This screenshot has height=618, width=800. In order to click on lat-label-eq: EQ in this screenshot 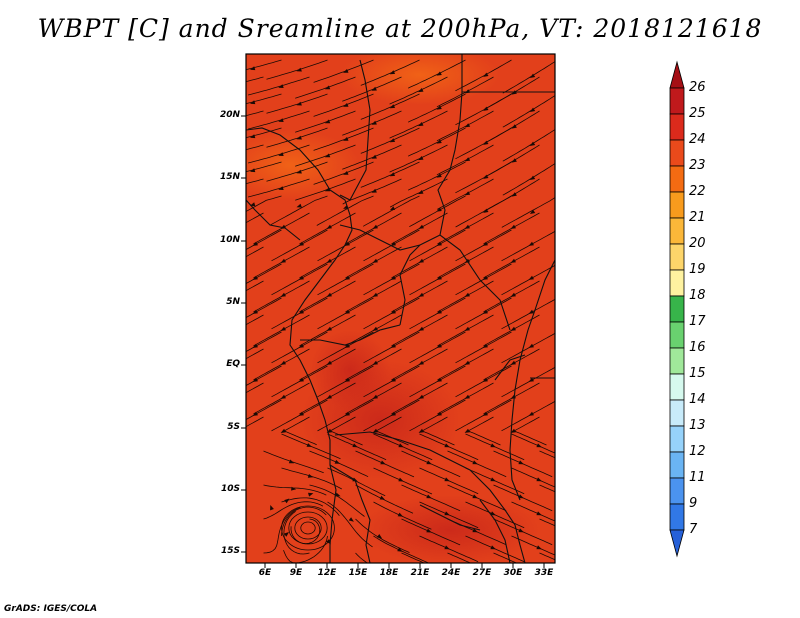, I will do `click(233, 364)`.